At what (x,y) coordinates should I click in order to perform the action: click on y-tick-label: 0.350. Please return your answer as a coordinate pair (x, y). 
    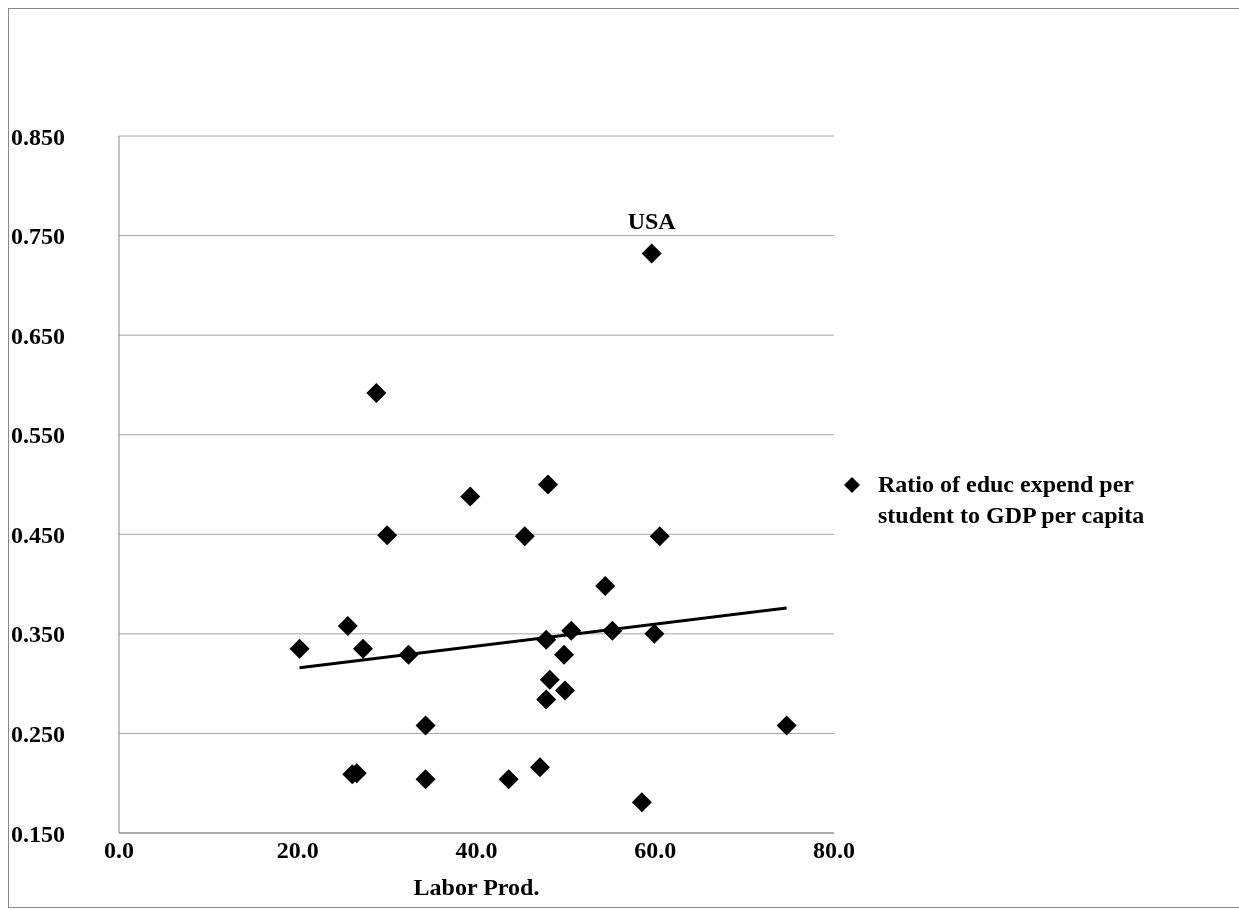
    Looking at the image, I should click on (38, 634).